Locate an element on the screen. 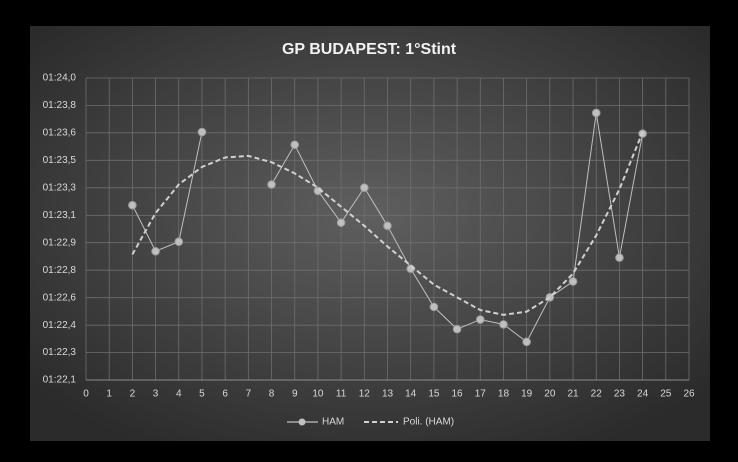  y-tick-label: 01:23,1 is located at coordinates (60, 215).